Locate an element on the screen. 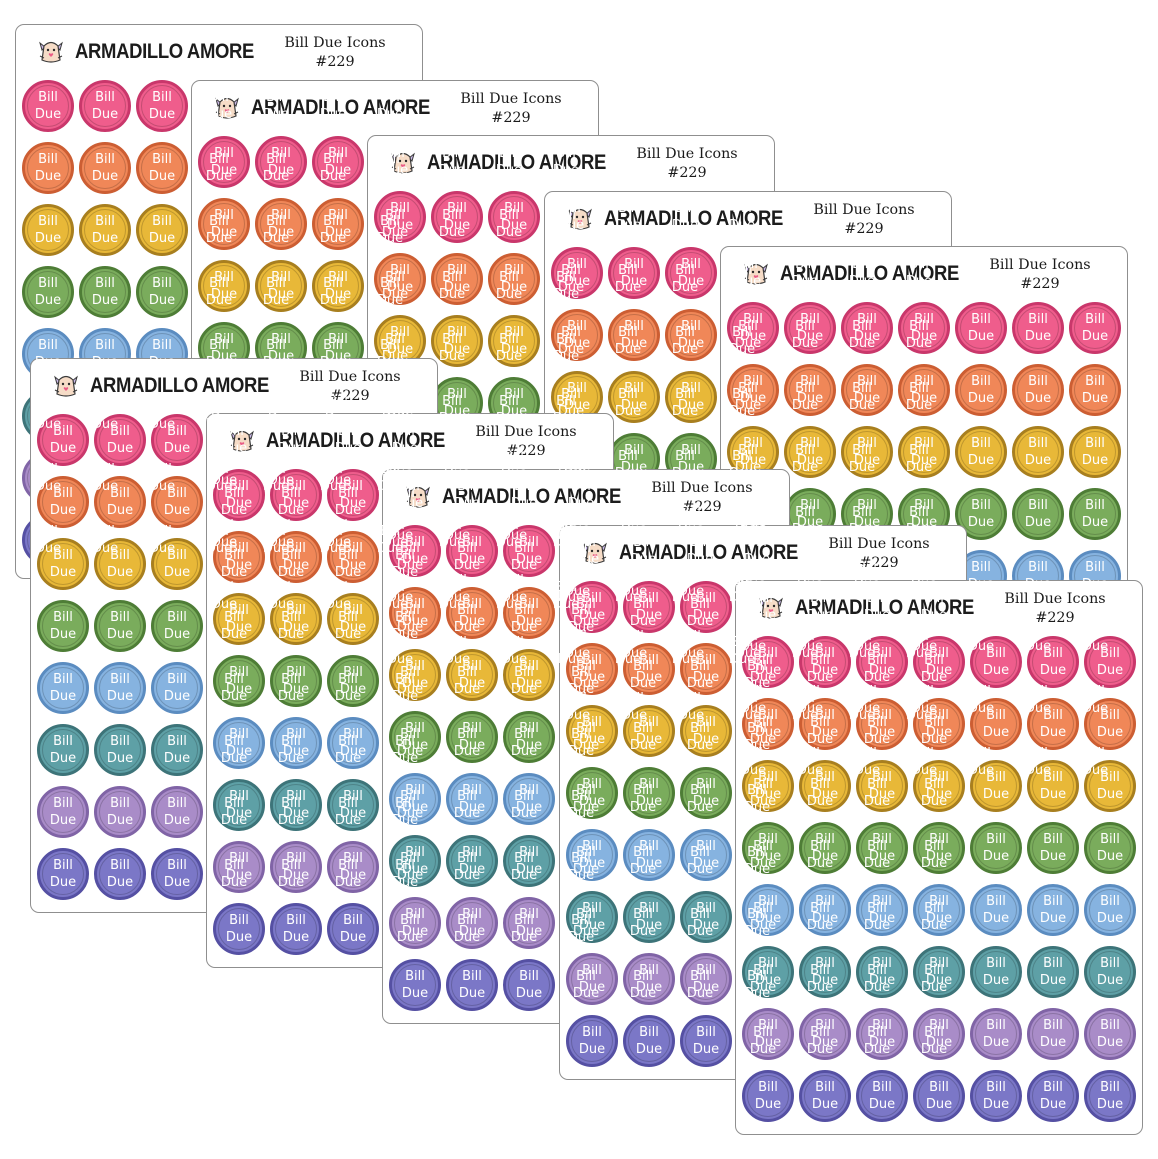  brand-header: ARMADILLO AMORE is located at coordinates (688, 218).